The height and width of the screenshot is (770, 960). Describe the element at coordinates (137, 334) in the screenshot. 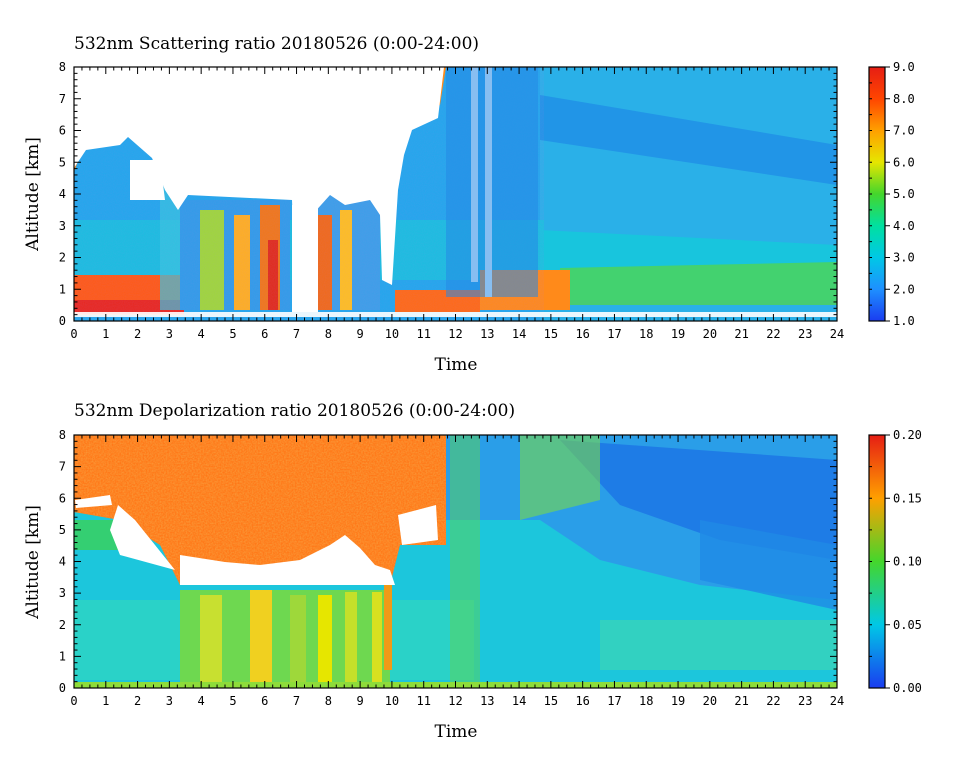

I see `scattering-xtick-label: 2` at that location.